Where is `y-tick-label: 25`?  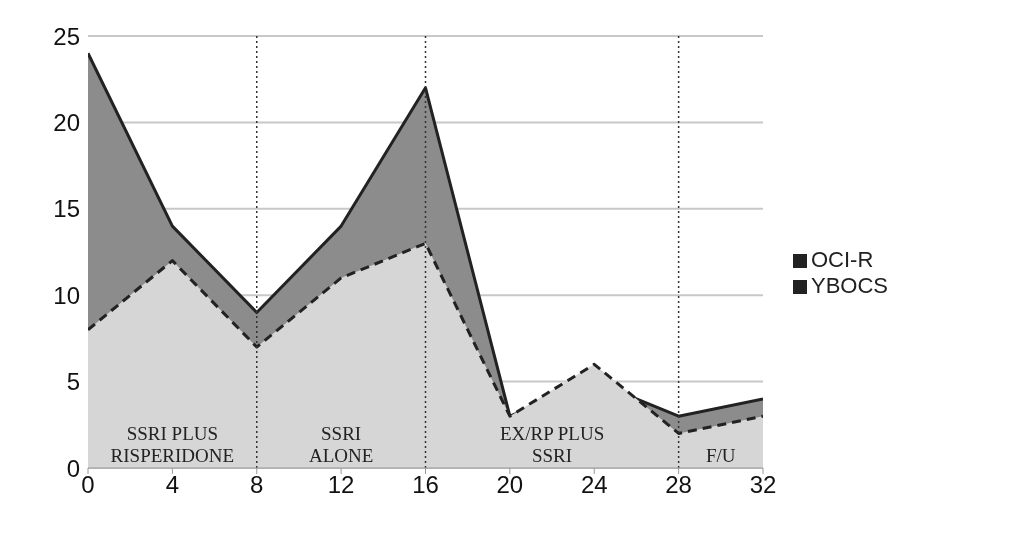 y-tick-label: 25 is located at coordinates (66, 36).